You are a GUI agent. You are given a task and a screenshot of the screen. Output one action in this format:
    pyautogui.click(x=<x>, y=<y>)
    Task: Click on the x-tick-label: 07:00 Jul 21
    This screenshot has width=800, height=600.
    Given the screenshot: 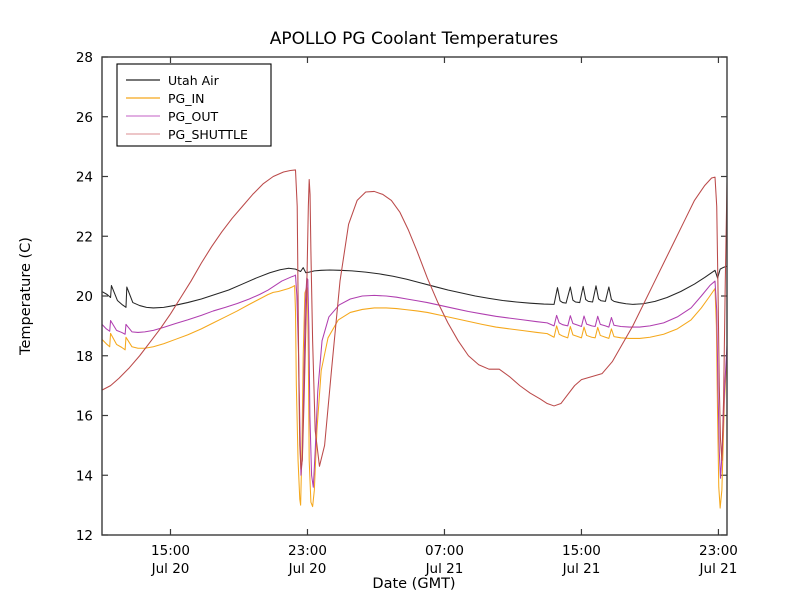 What is the action you would take?
    pyautogui.click(x=444, y=560)
    